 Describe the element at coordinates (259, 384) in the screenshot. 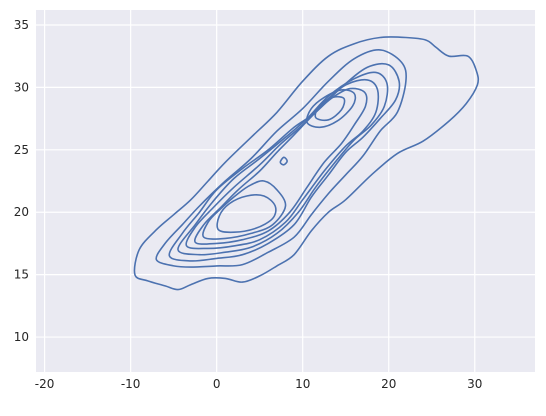

I see `x-axis-ticks: -20 -10 0 10 20 30` at that location.